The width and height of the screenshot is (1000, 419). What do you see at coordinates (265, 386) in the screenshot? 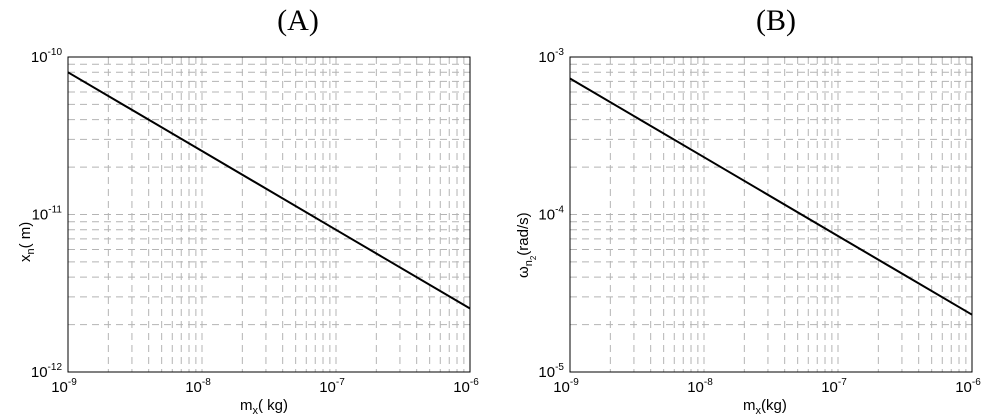
I see `chart-a-x-ticks: 10⁻⁹ 10⁻⁸ 10⁻⁷ 10⁻⁶` at bounding box center [265, 386].